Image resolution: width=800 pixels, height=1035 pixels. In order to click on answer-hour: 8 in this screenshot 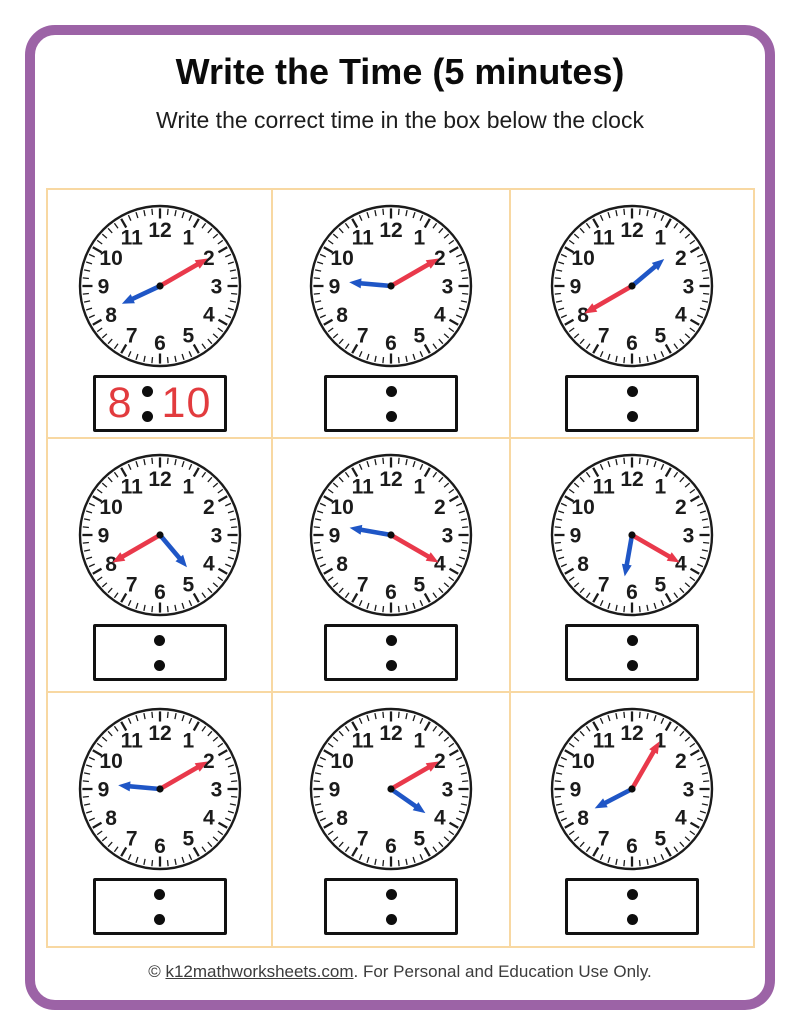, I will do `click(120, 403)`.